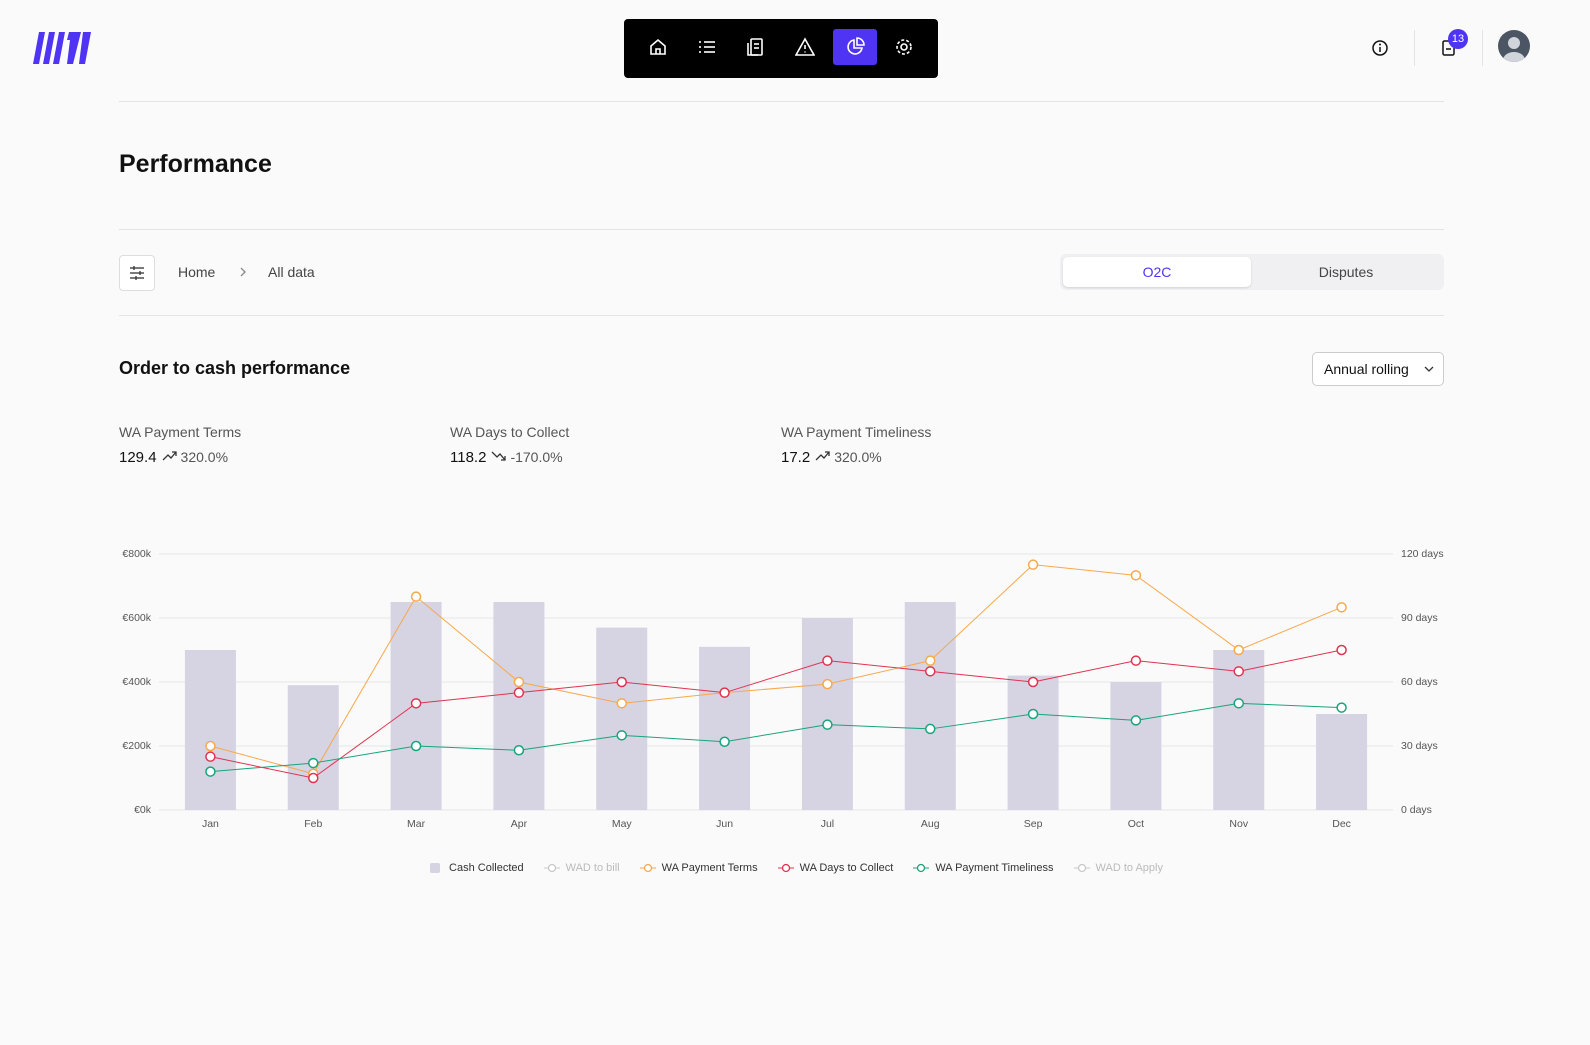  What do you see at coordinates (1419, 682) in the screenshot?
I see `y2-tick-label: 60 days` at bounding box center [1419, 682].